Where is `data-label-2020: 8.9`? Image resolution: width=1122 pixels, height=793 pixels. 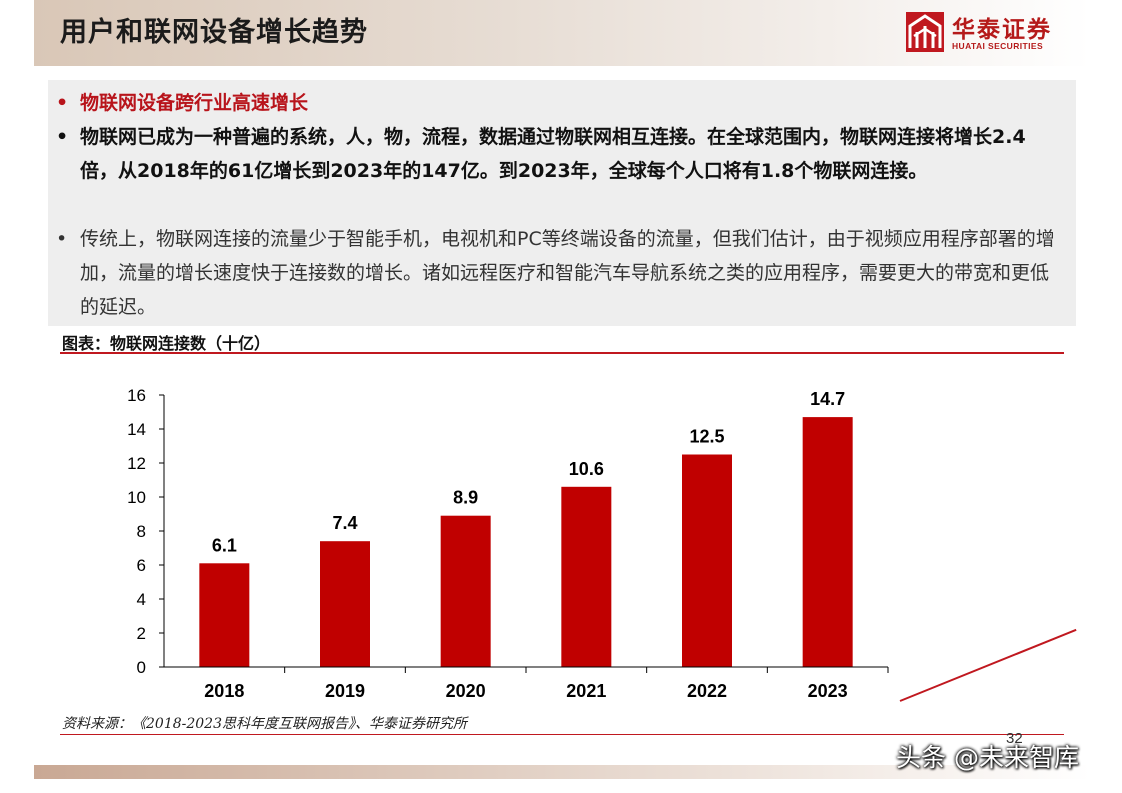
data-label-2020: 8.9 is located at coordinates (465, 498).